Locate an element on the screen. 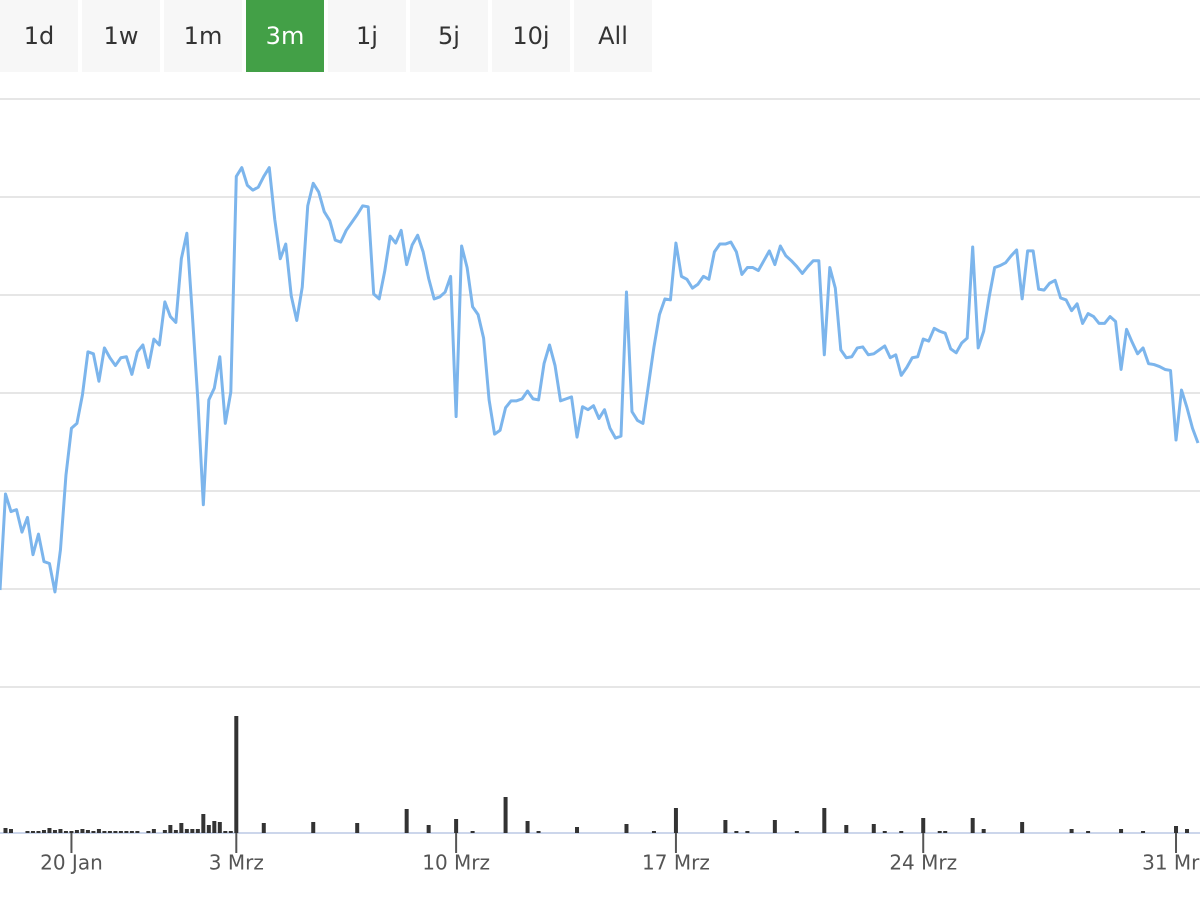 This screenshot has width=1200, height=900. range-button: 1j is located at coordinates (367, 36).